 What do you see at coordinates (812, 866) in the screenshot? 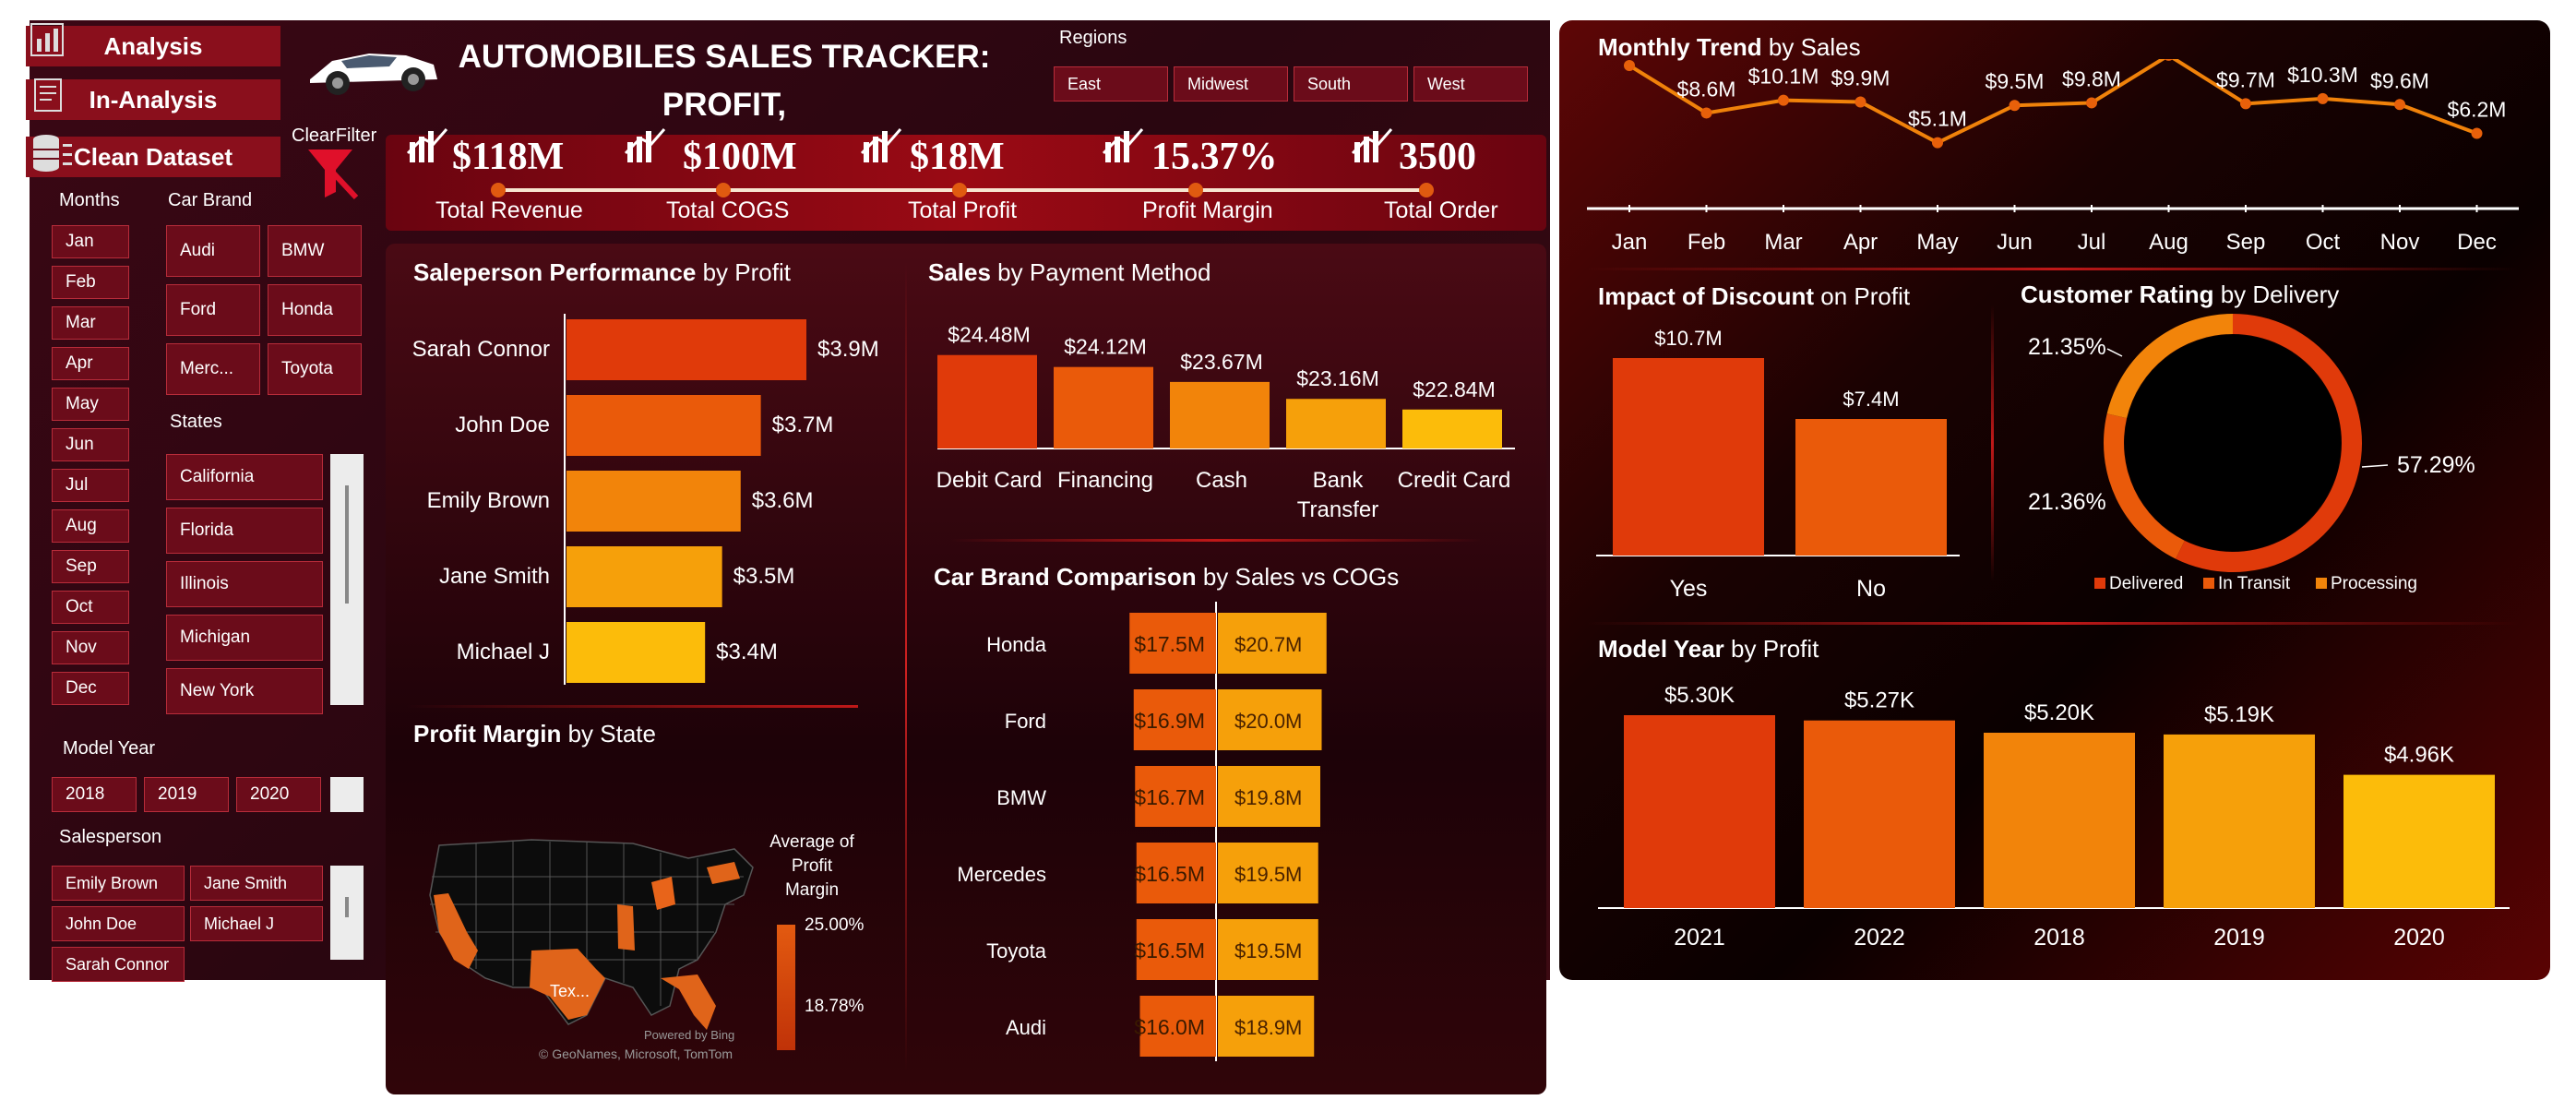
I see `legend-title-line2: Profit` at bounding box center [812, 866].